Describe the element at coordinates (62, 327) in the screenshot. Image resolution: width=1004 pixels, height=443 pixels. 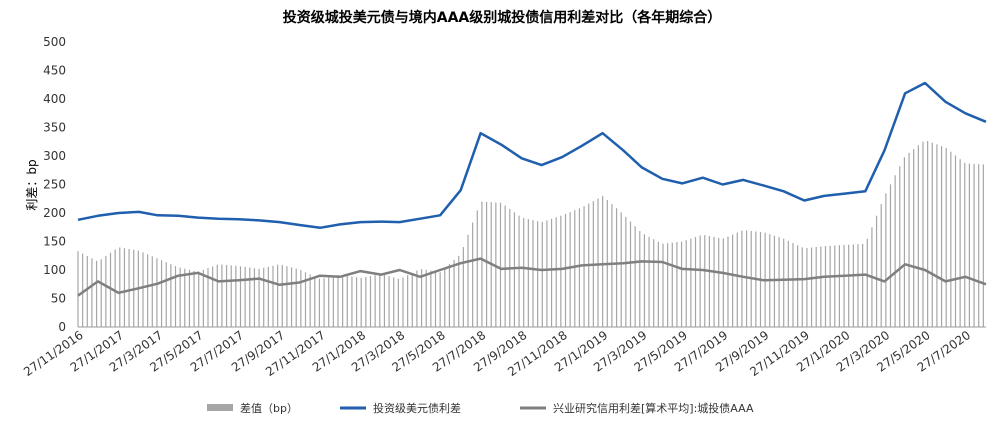
I see `y-tick-label: 0` at that location.